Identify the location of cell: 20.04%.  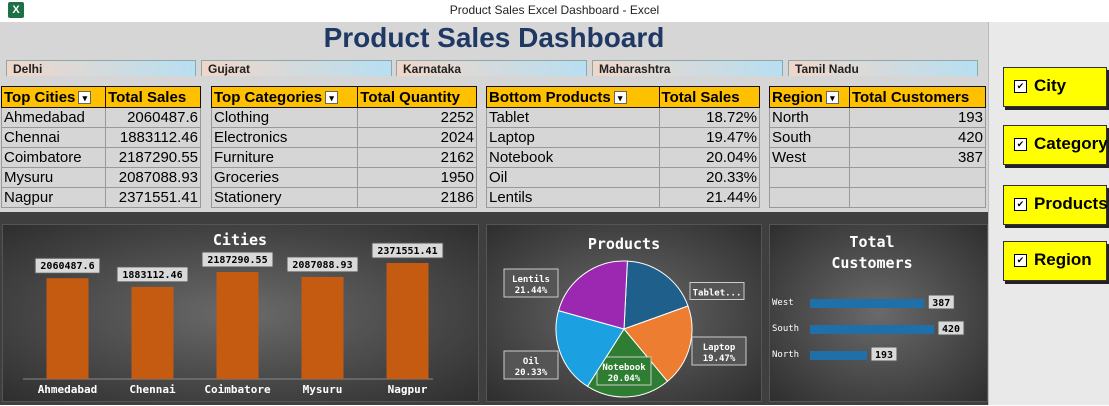
(709, 157).